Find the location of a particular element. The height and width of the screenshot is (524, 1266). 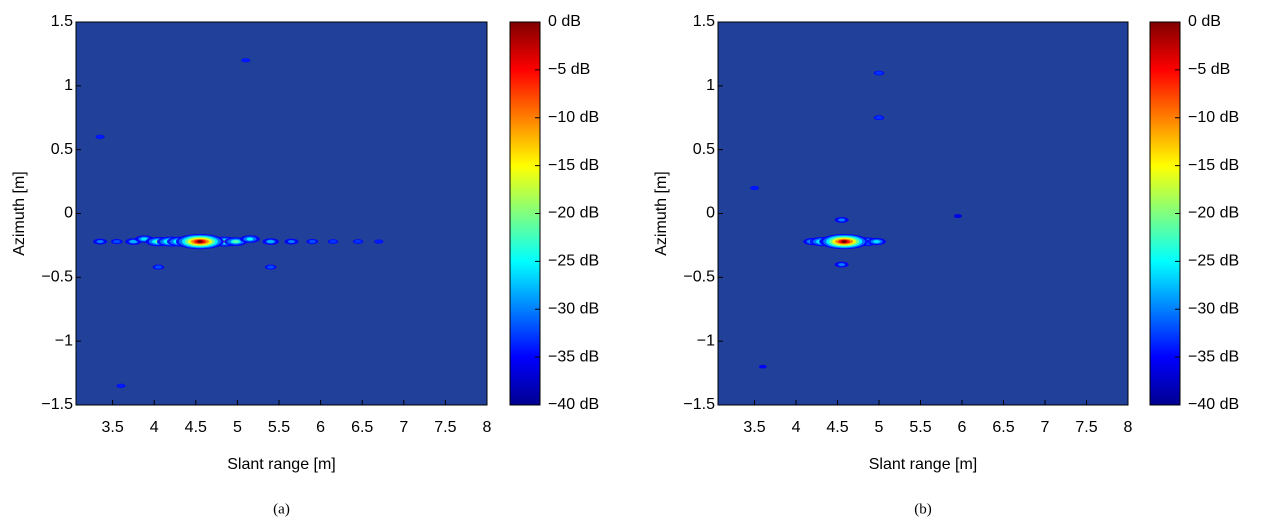

caption: (a) is located at coordinates (281, 509).